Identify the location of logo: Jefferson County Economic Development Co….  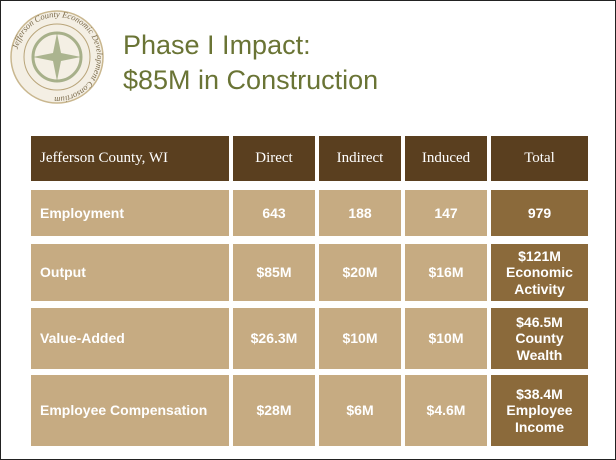
(57, 57).